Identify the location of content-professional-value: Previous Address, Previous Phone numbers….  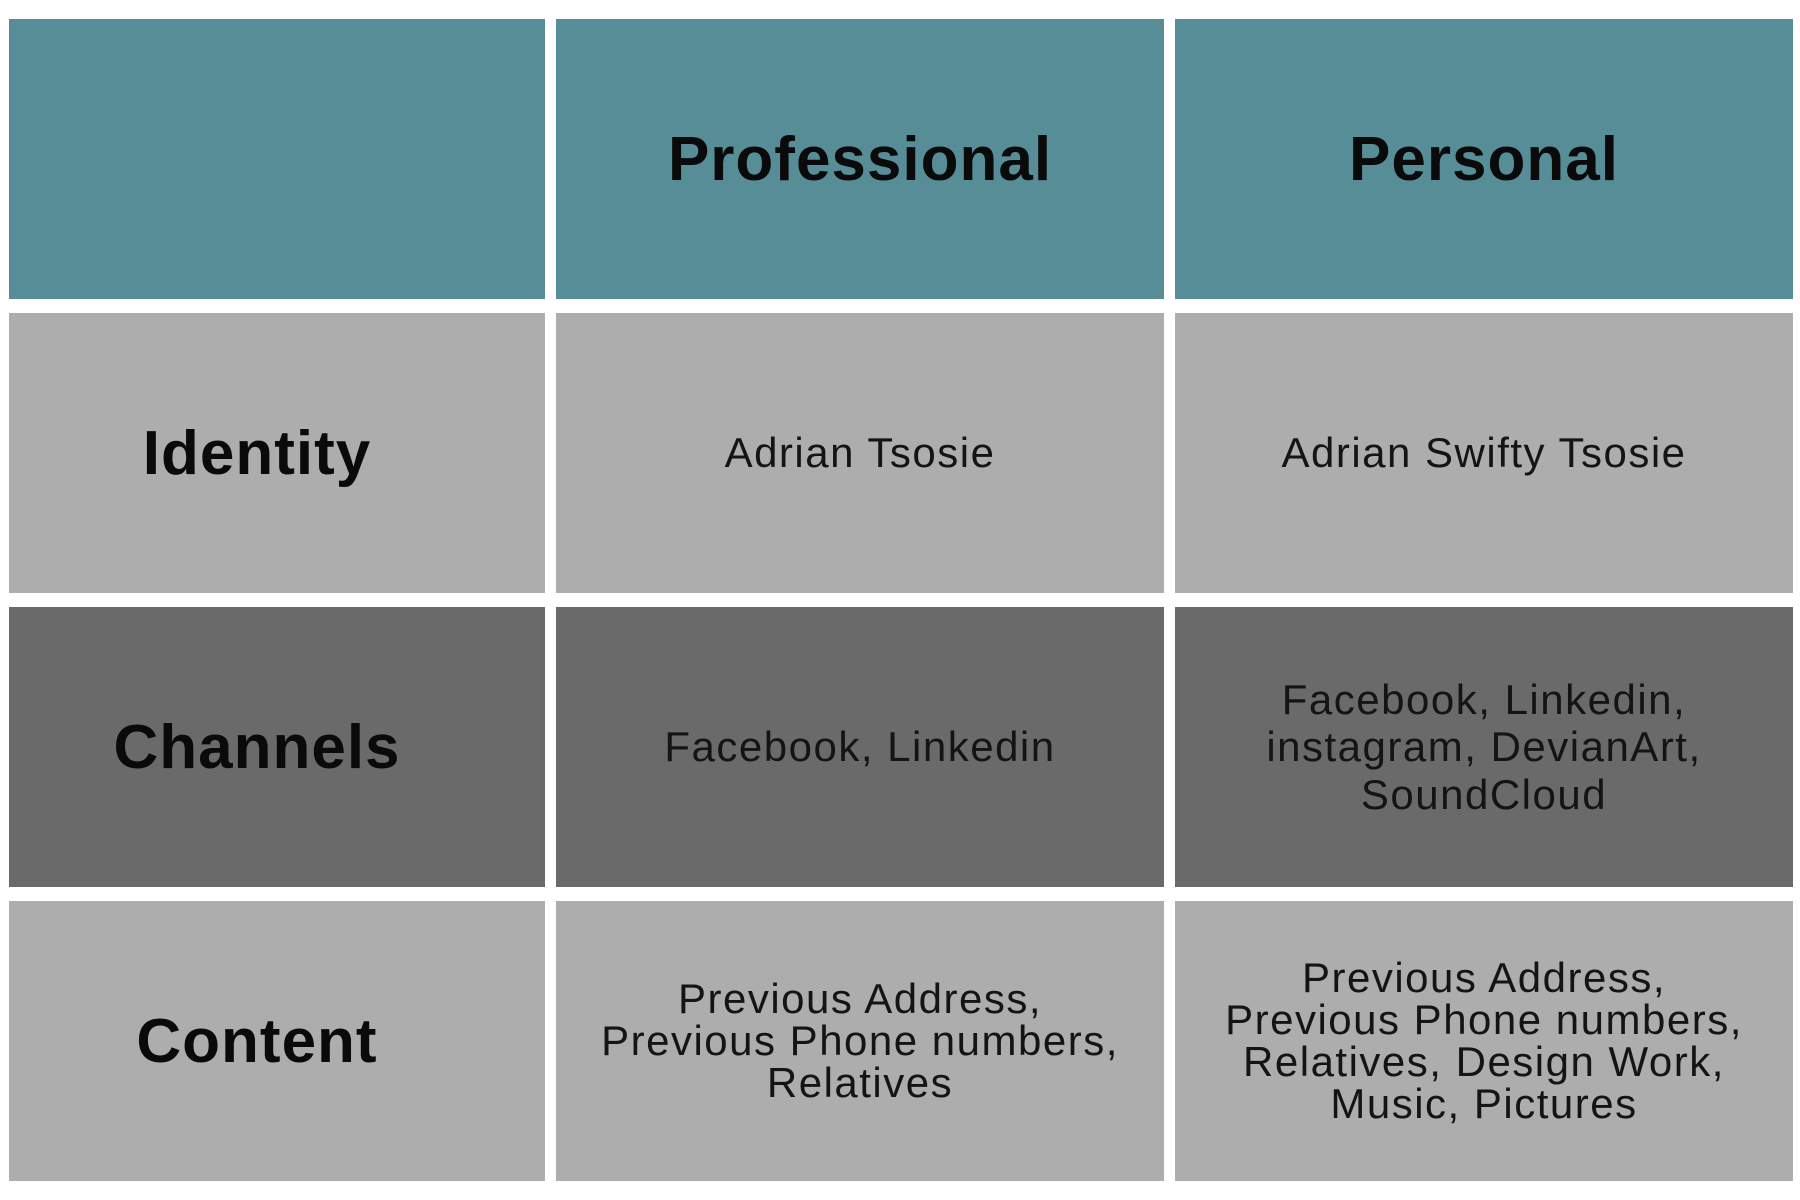
(860, 1040).